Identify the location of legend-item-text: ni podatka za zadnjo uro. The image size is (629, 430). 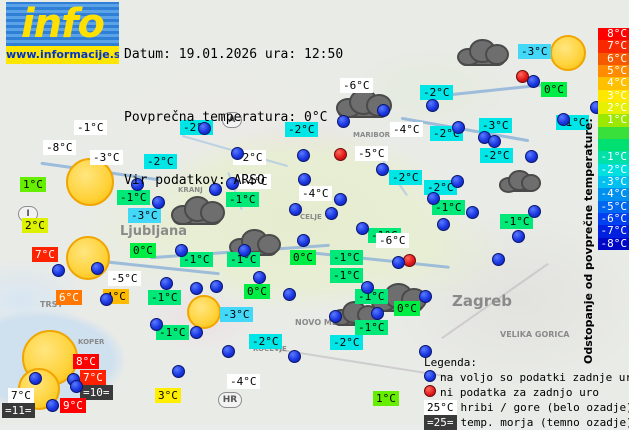
(519, 392).